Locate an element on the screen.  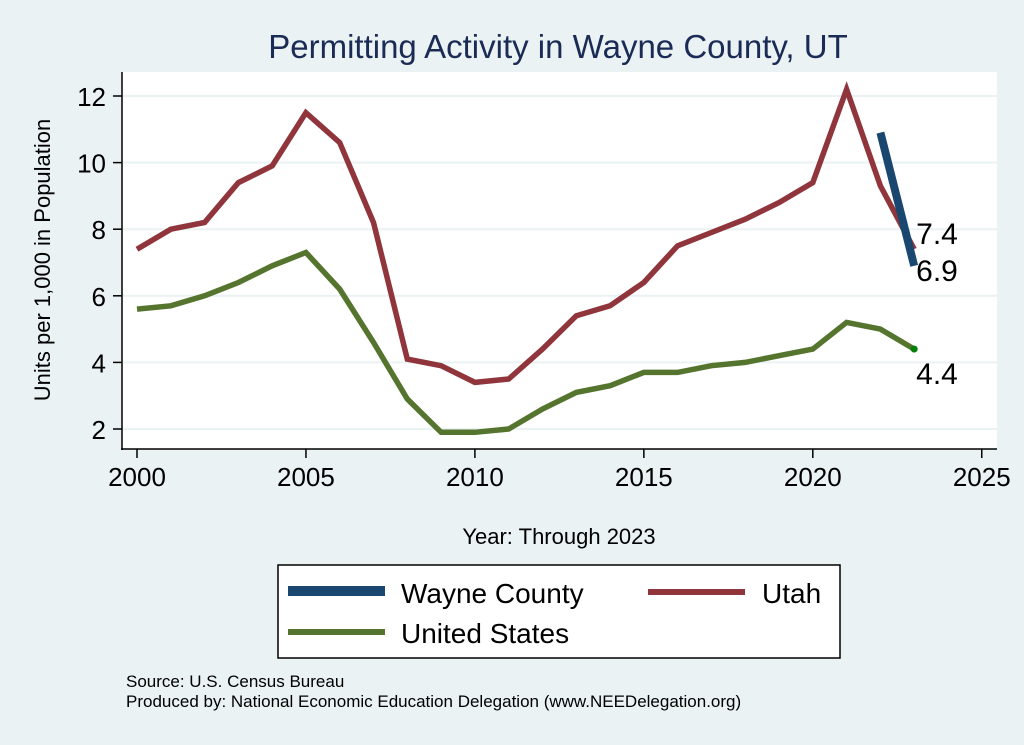
x-tick-label: 2020 is located at coordinates (813, 477).